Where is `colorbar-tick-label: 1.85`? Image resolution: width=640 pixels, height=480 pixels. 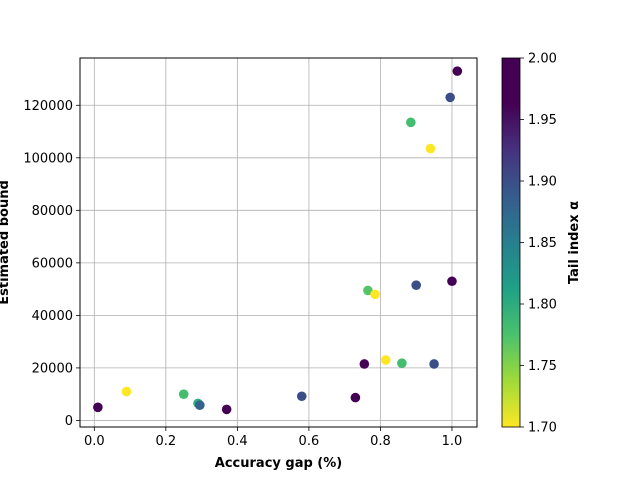 colorbar-tick-label: 1.85 is located at coordinates (542, 243).